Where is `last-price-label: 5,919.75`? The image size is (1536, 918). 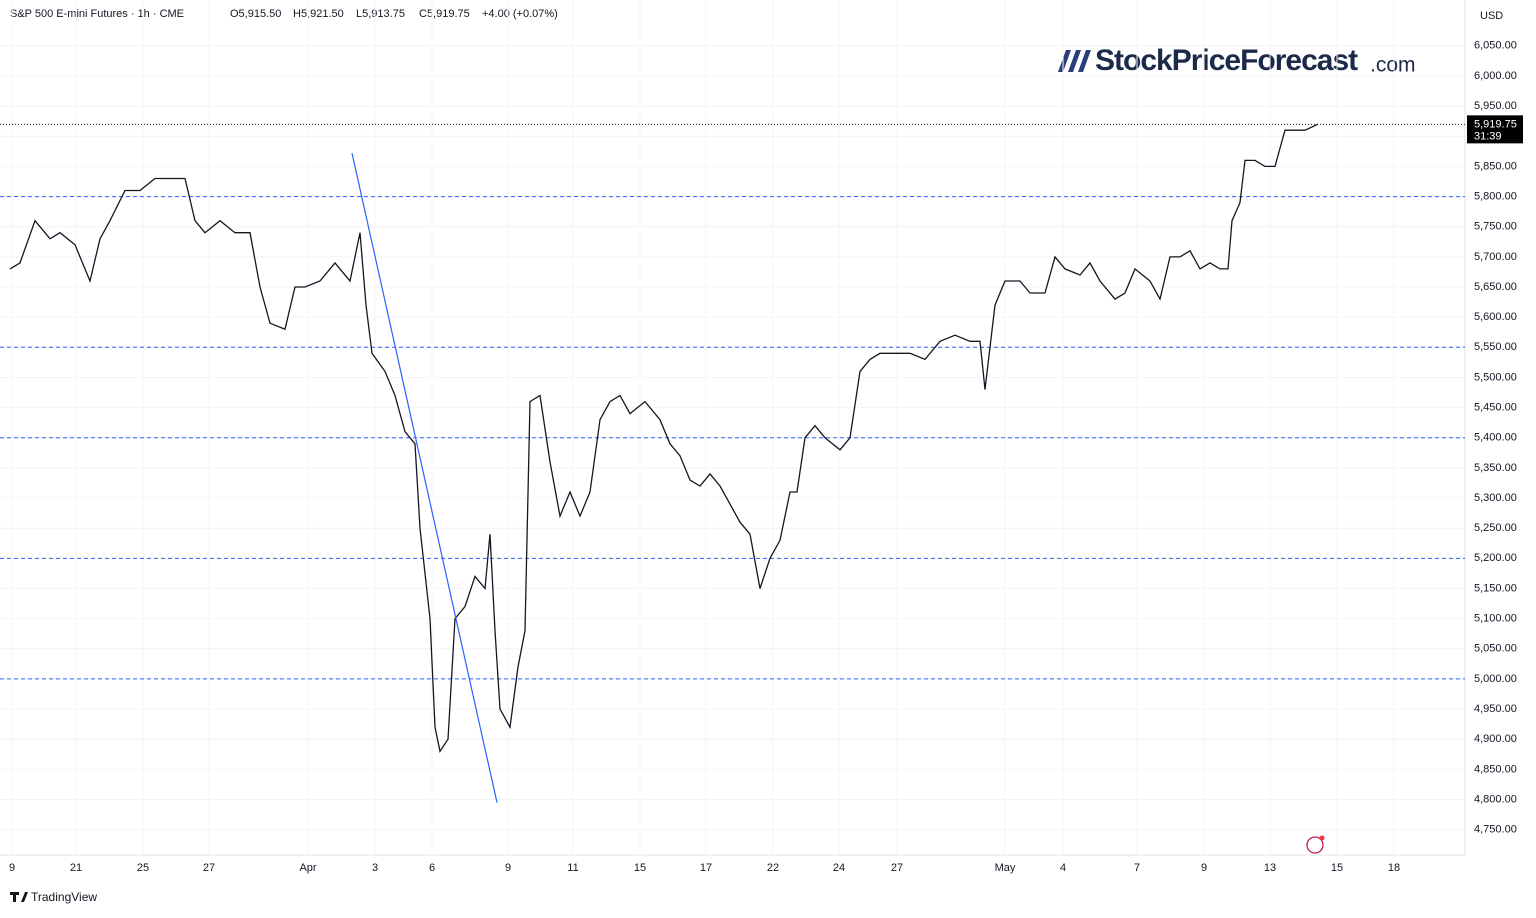
last-price-label: 5,919.75 is located at coordinates (1495, 124).